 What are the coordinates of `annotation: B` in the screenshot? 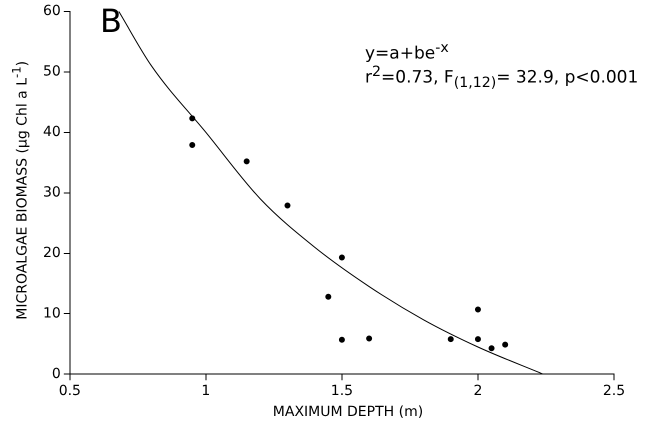 It's located at (111, 21).